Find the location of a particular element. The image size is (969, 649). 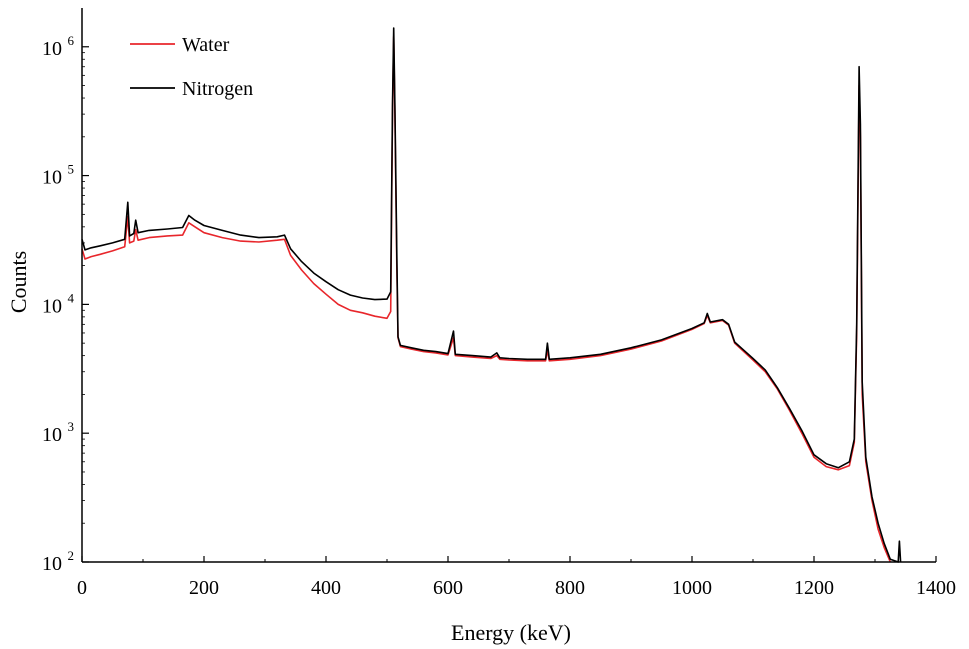

legend: Water Nitrogen is located at coordinates (191, 67).